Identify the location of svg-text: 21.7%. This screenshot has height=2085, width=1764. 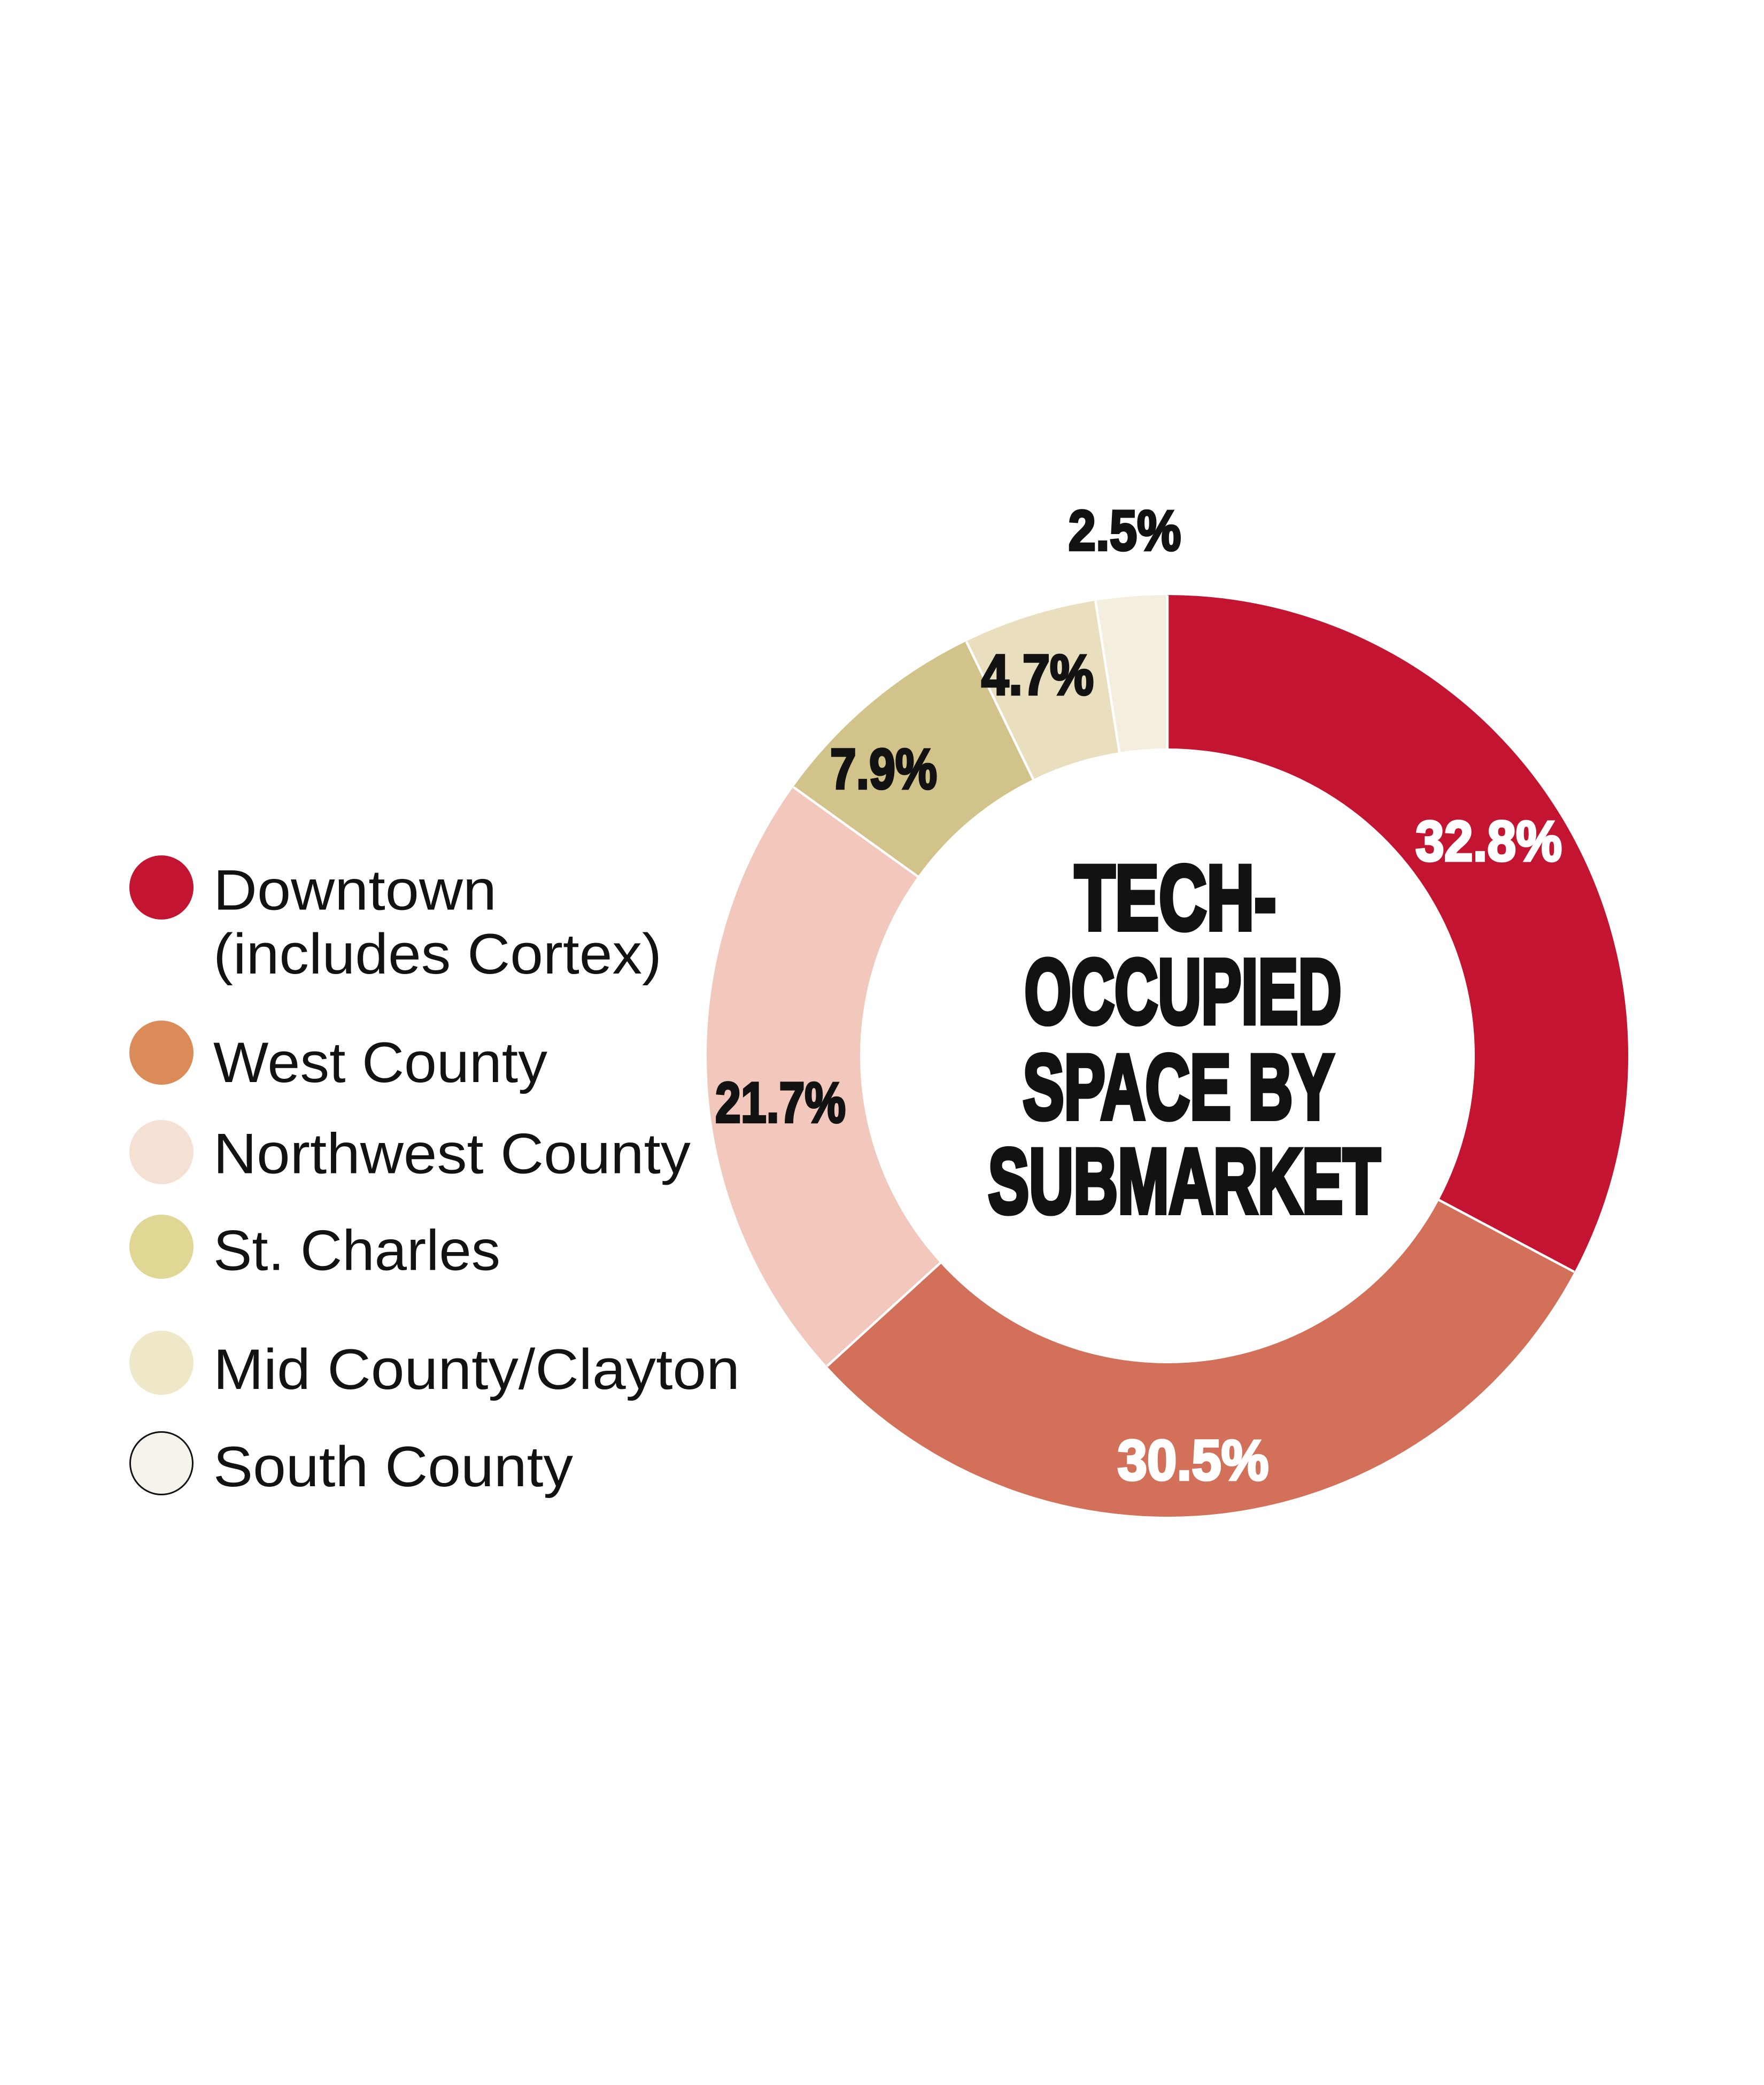
(780, 1102).